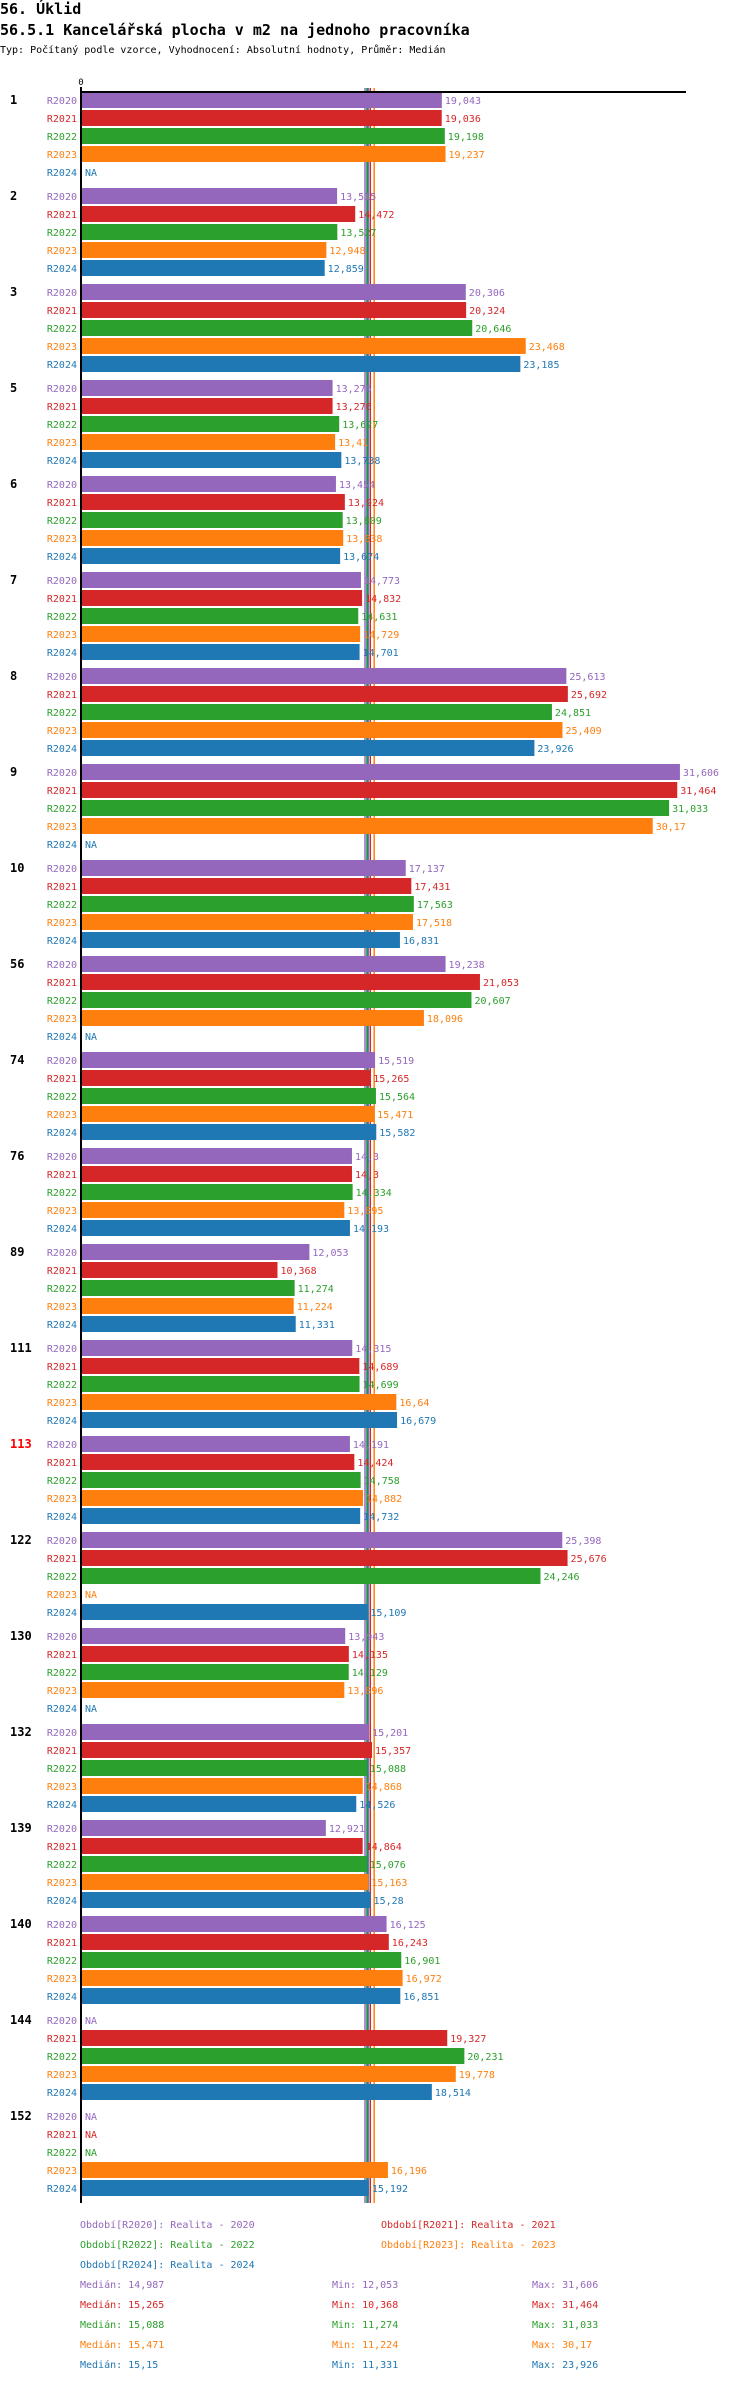  What do you see at coordinates (381, 653) in the screenshot?
I see `value-label: 14,701` at bounding box center [381, 653].